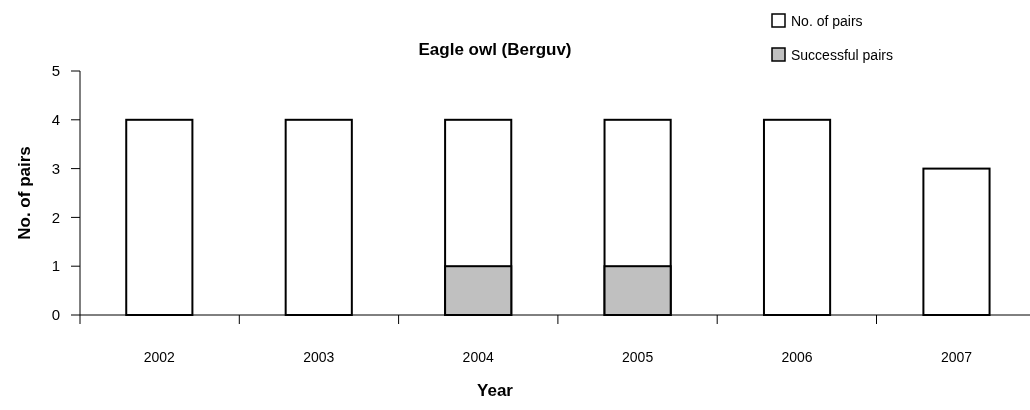  Describe the element at coordinates (55, 71) in the screenshot. I see `y-tick-label: 5` at that location.